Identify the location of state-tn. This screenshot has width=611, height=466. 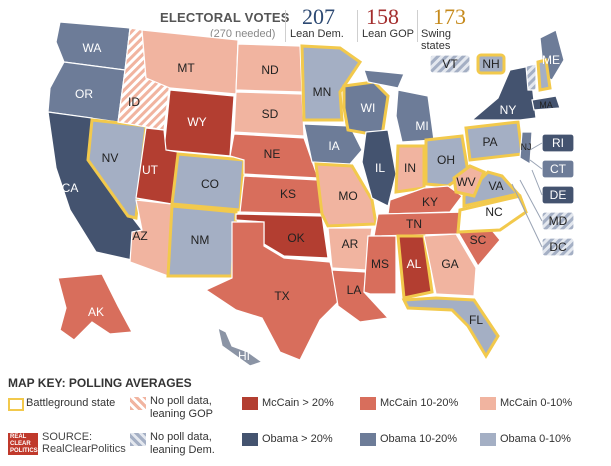
(421, 224).